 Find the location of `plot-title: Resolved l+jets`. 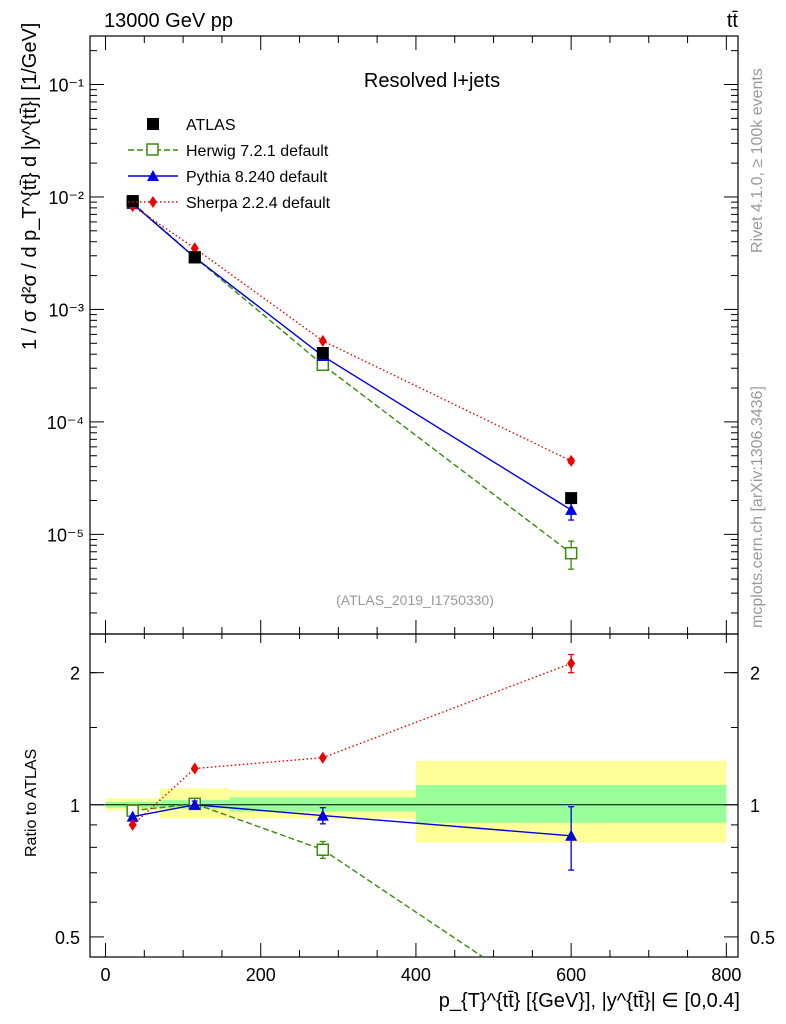

plot-title: Resolved l+jets is located at coordinates (432, 81).